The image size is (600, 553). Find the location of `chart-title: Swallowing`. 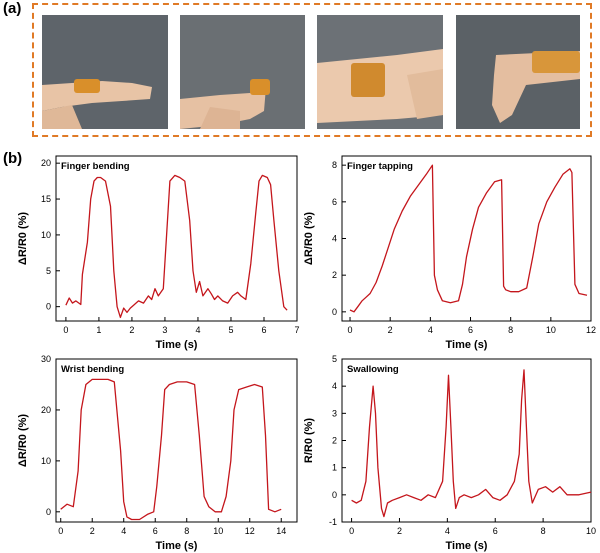

chart-title: Swallowing is located at coordinates (373, 369).